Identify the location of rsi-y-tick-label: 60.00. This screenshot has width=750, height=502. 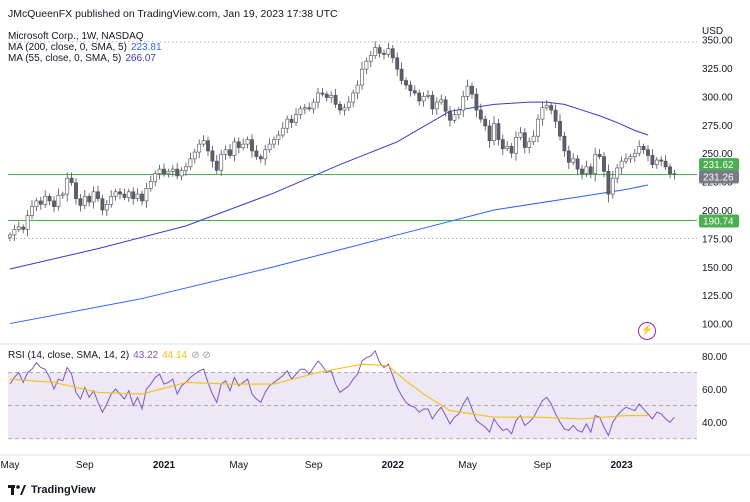
(714, 390).